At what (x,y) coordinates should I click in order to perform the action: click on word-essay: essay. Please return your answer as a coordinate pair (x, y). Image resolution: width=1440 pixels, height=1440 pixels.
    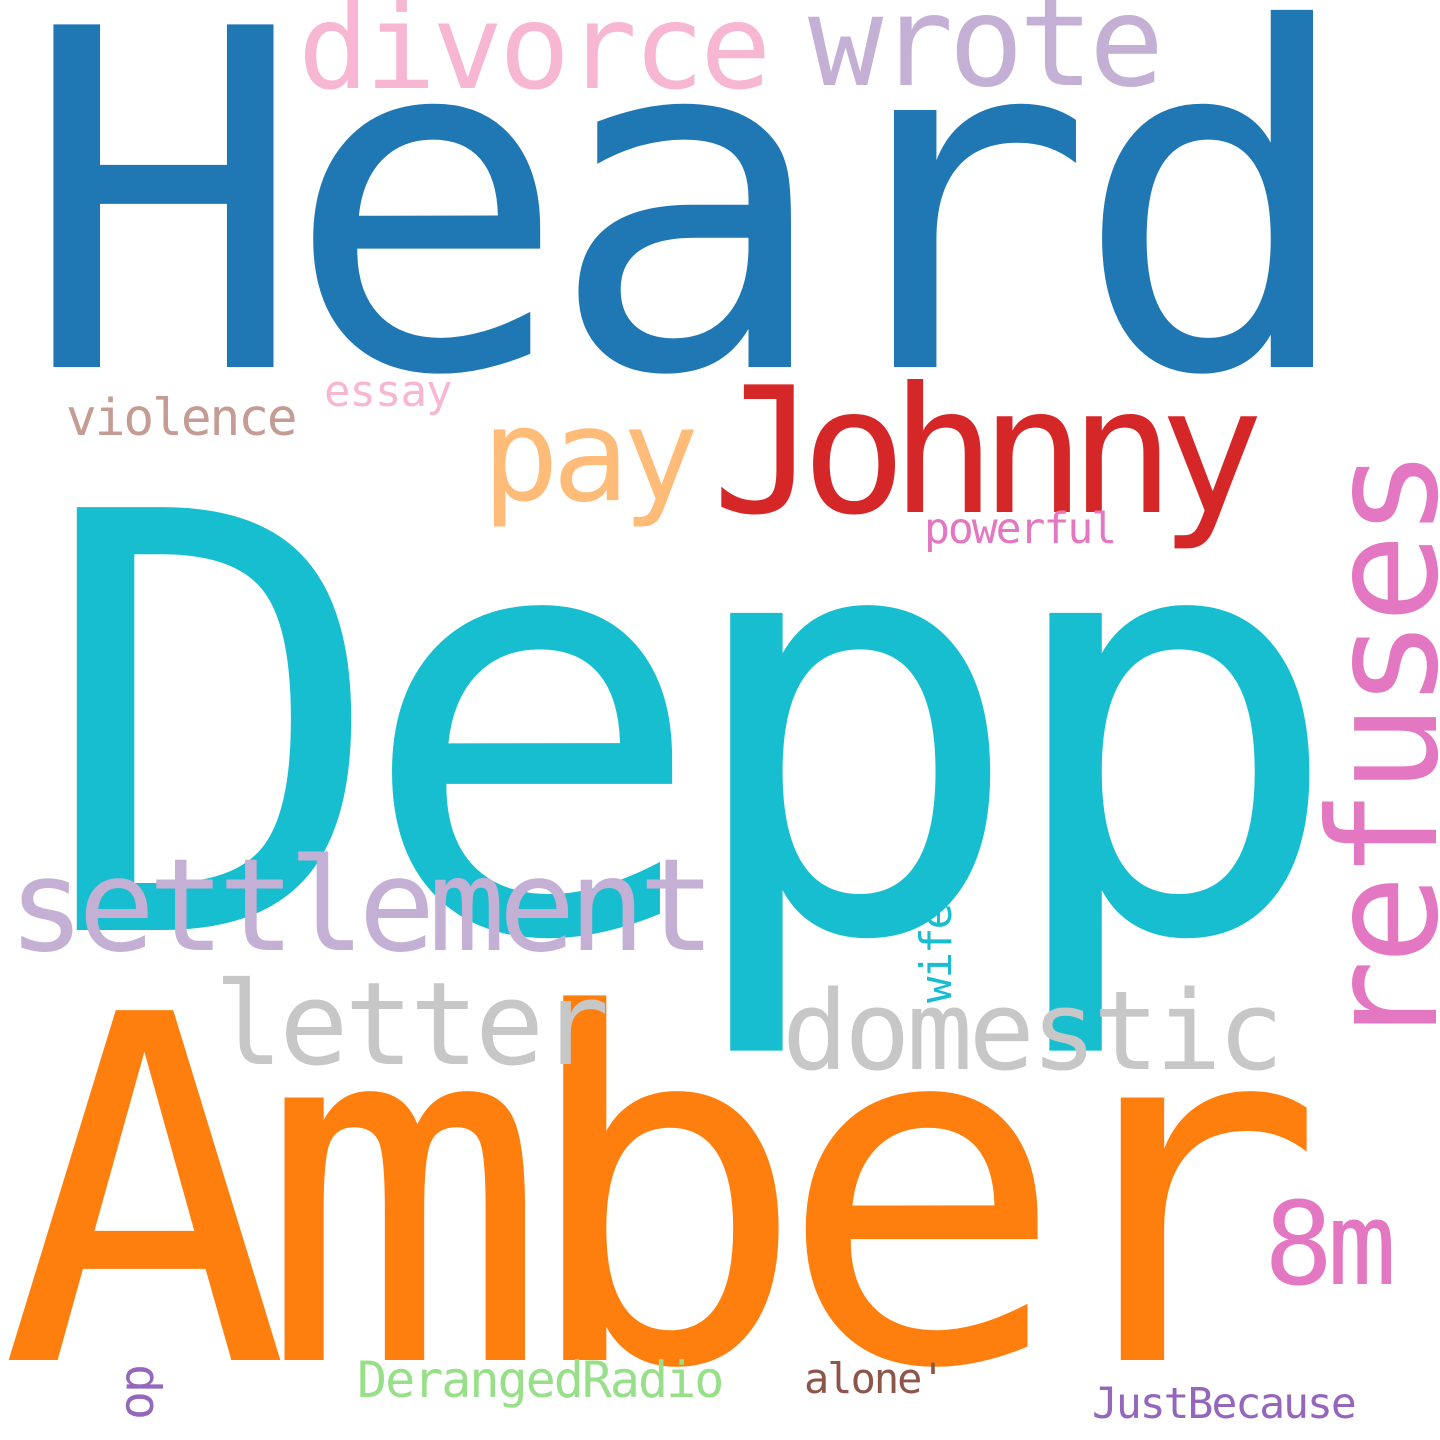
    Looking at the image, I should click on (388, 391).